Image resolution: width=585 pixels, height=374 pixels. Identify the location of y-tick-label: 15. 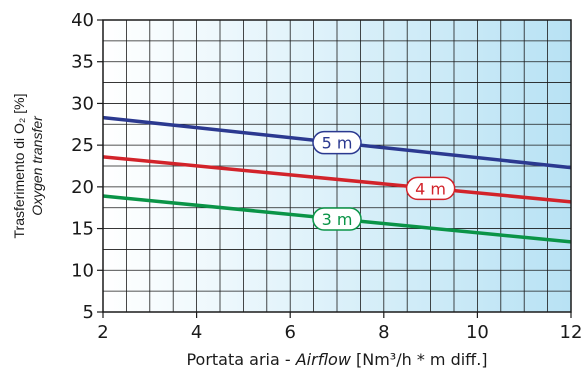
(82, 229).